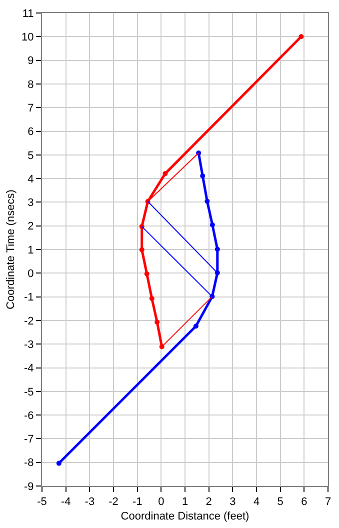 The width and height of the screenshot is (339, 528). I want to click on x-tick-label: 5, so click(280, 502).